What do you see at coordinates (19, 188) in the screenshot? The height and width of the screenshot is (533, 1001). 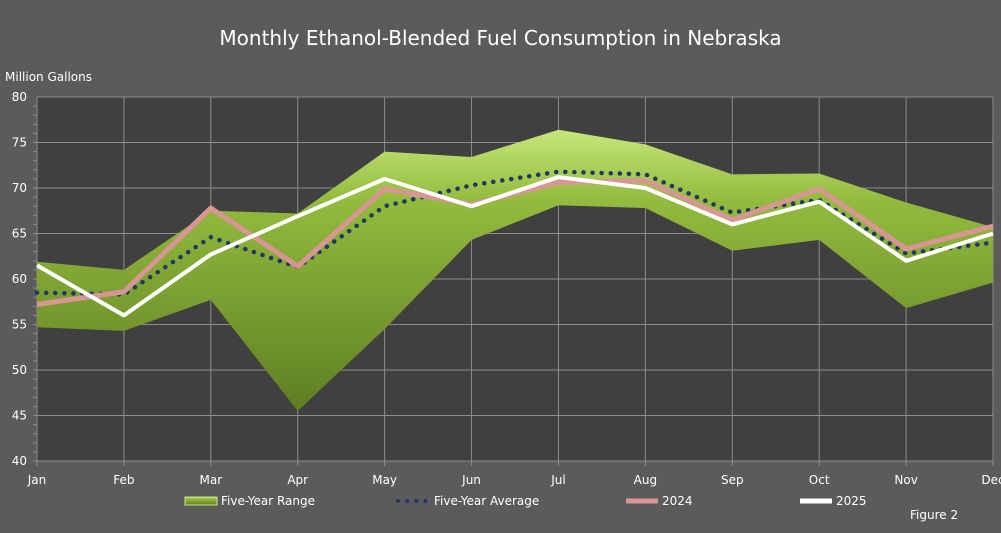 I see `y-tick-label: 70` at bounding box center [19, 188].